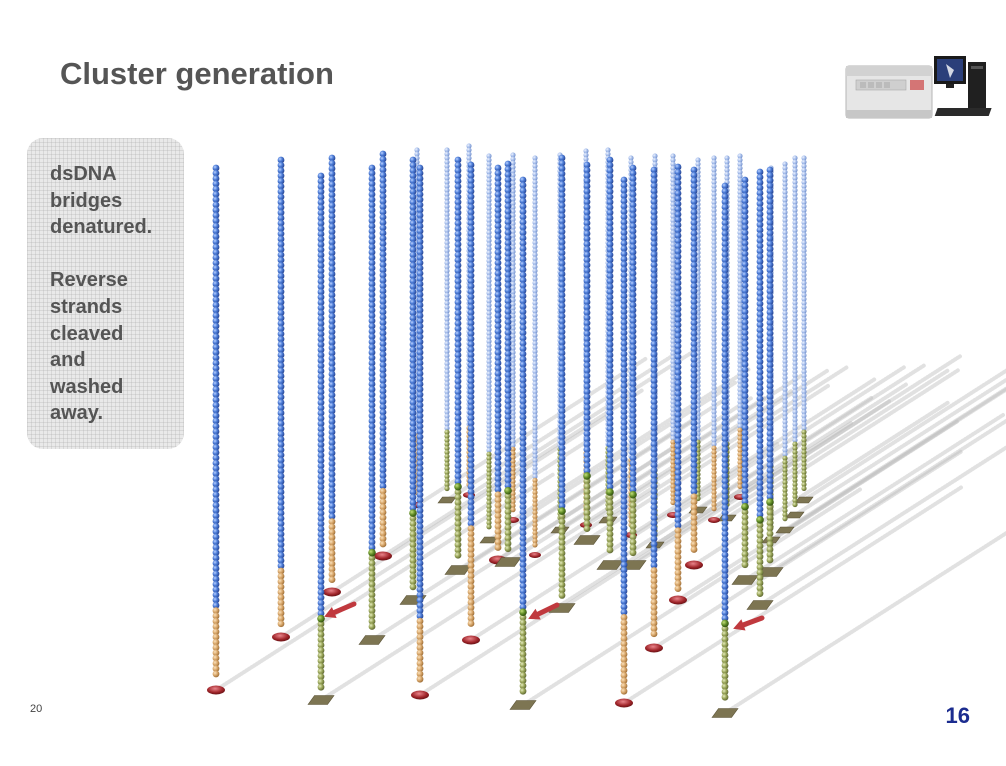 The height and width of the screenshot is (766, 1006). Describe the element at coordinates (36, 709) in the screenshot. I see `page-number-left: 20` at that location.